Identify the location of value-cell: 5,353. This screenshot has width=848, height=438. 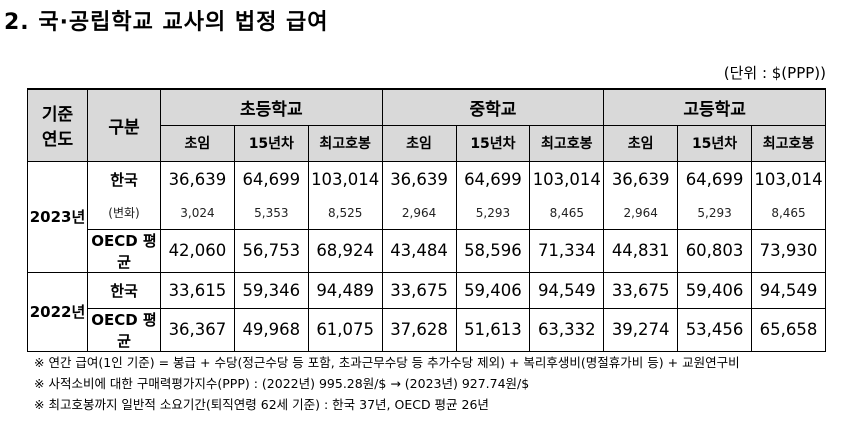
(271, 213).